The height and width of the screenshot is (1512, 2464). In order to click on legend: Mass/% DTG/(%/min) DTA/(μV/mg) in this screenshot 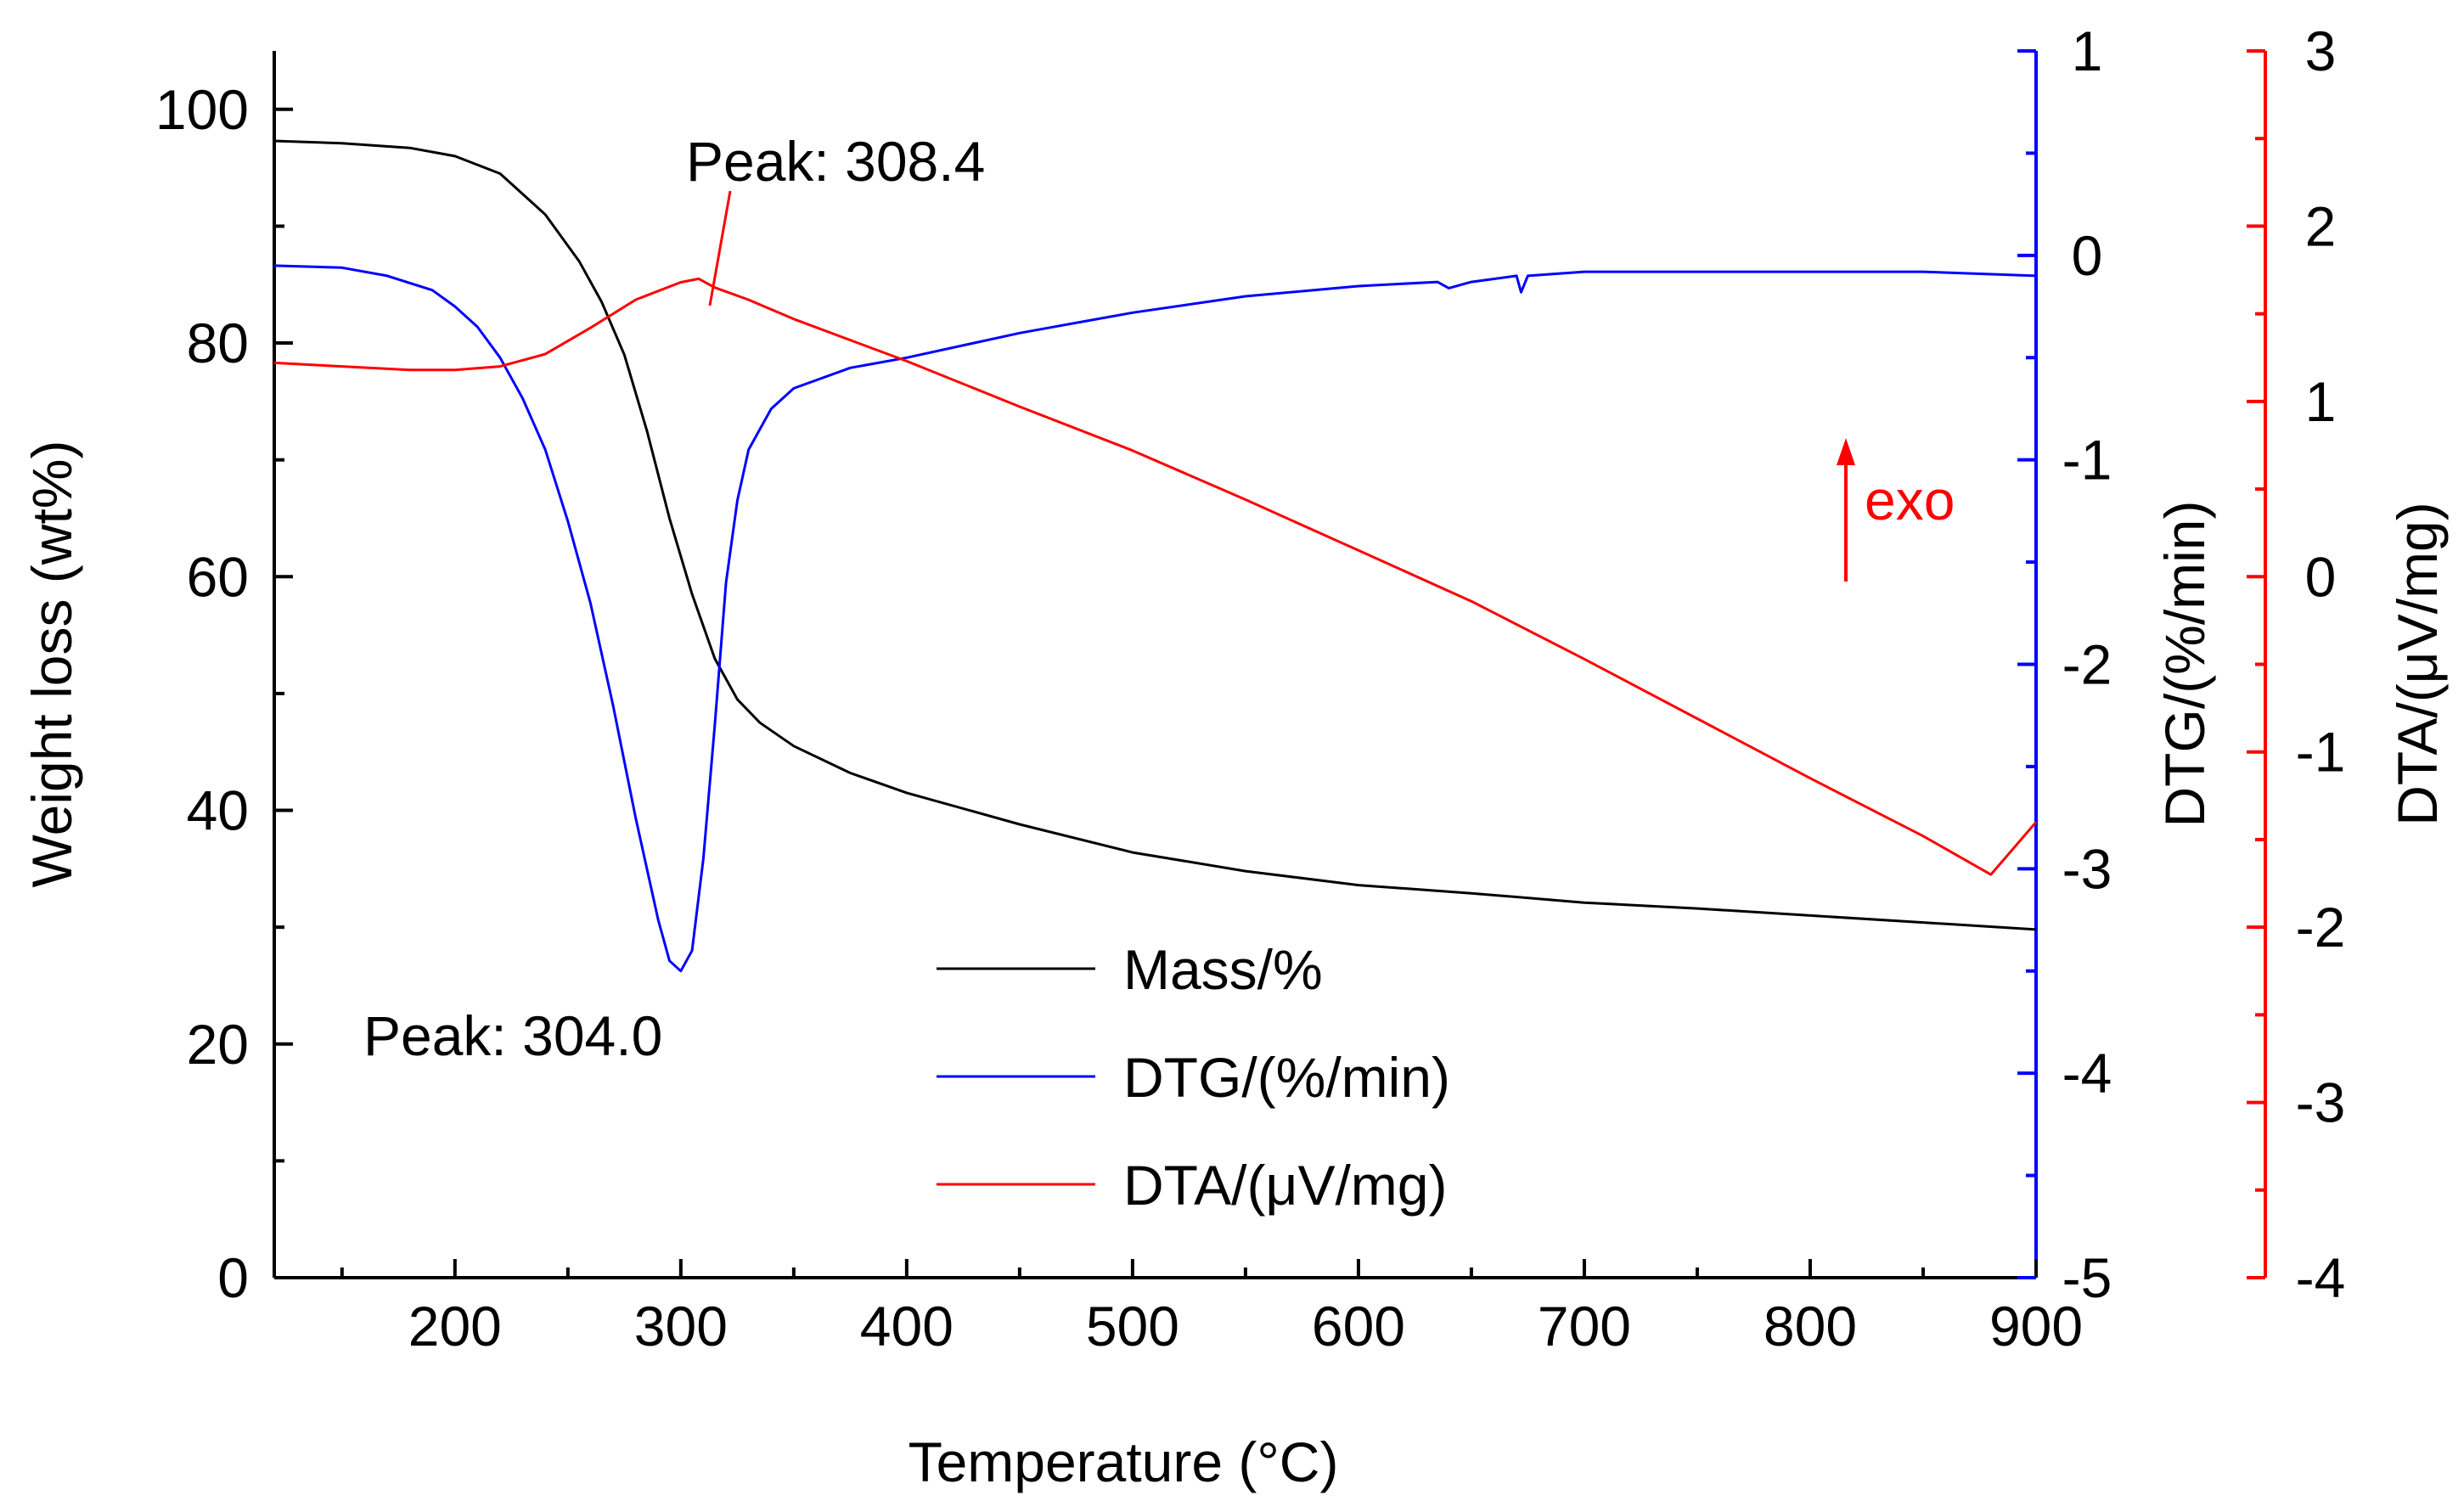, I will do `click(1193, 1077)`.